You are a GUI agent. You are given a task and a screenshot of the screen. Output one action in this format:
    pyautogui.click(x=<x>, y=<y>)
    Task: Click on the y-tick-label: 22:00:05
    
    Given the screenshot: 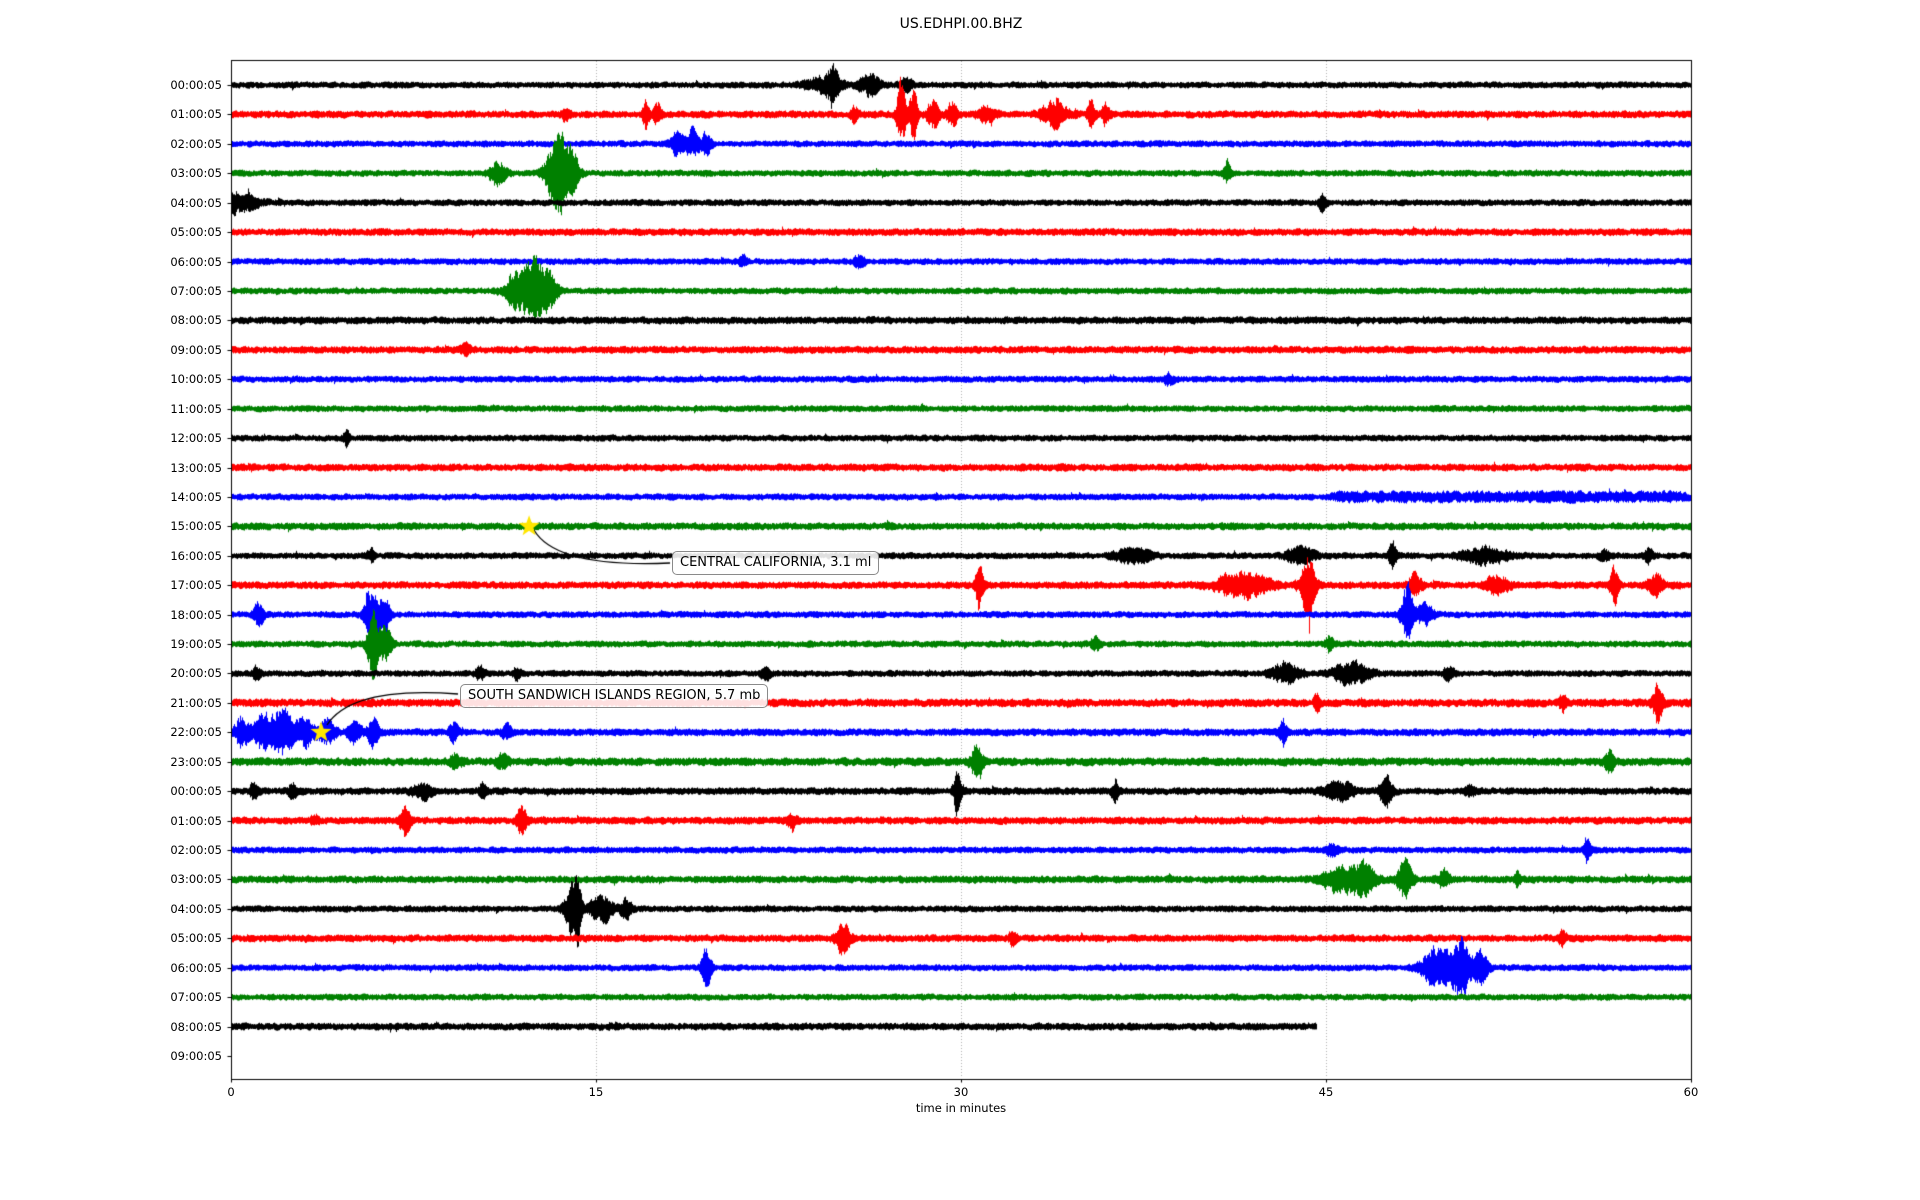 What is the action you would take?
    pyautogui.click(x=196, y=732)
    